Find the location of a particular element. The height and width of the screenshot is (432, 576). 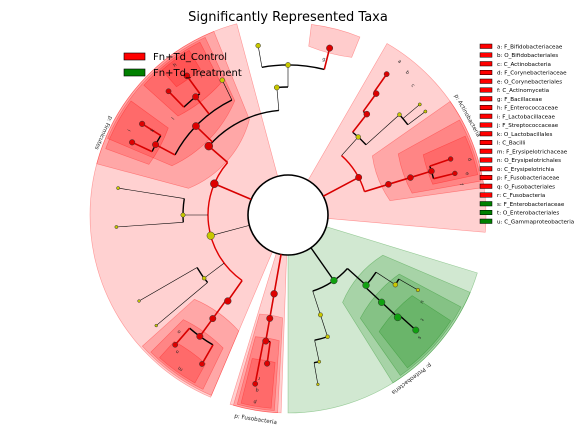

node-q is located at coordinates (270, 318).